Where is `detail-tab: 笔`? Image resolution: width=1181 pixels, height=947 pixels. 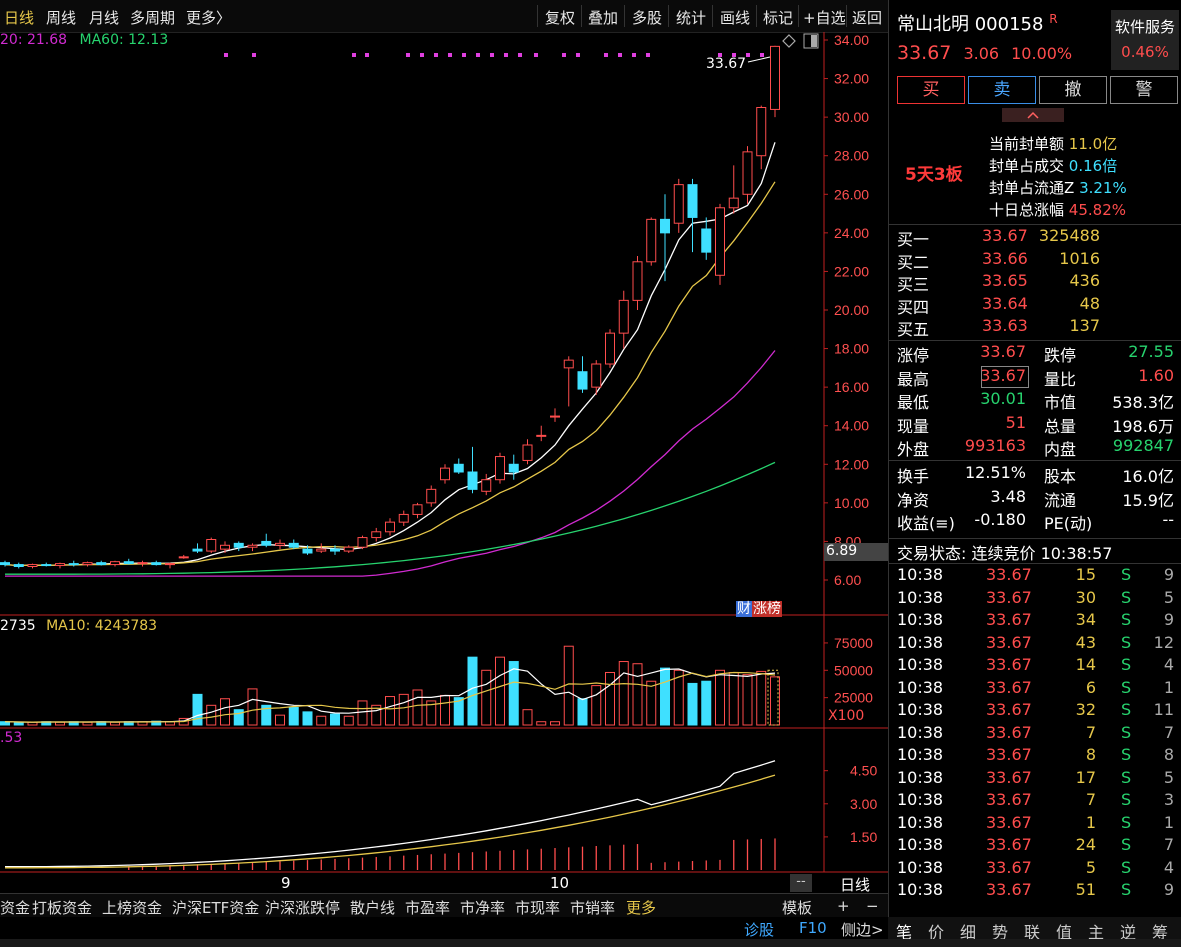 detail-tab: 笔 is located at coordinates (904, 932).